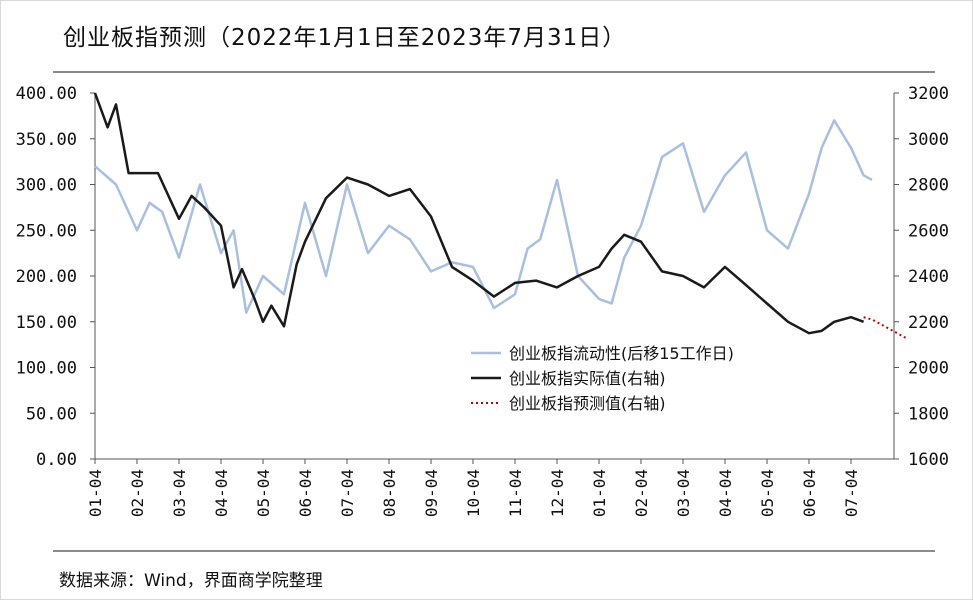  What do you see at coordinates (46, 369) in the screenshot?
I see `y-left-tick-label: 100.00` at bounding box center [46, 369].